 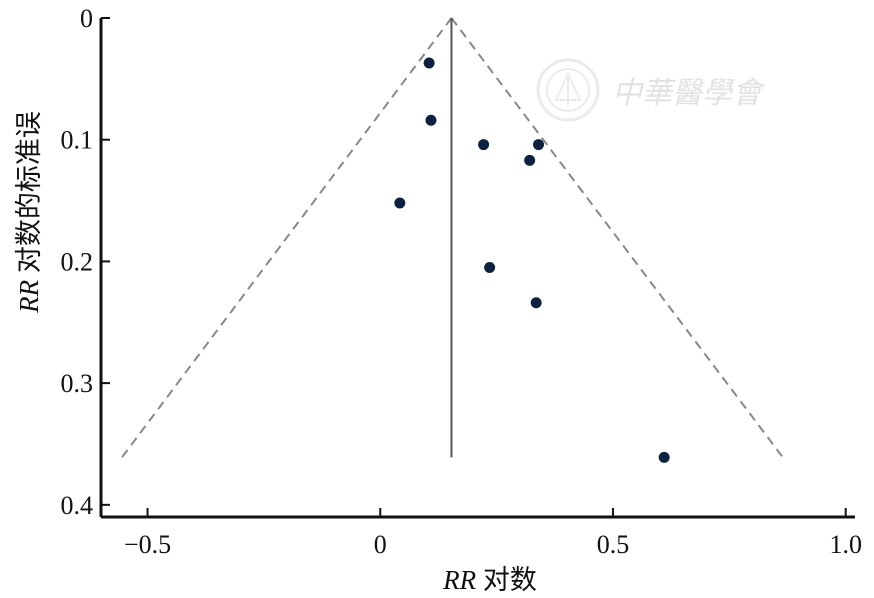 I want to click on x-tick-label: 0.5, so click(x=613, y=544).